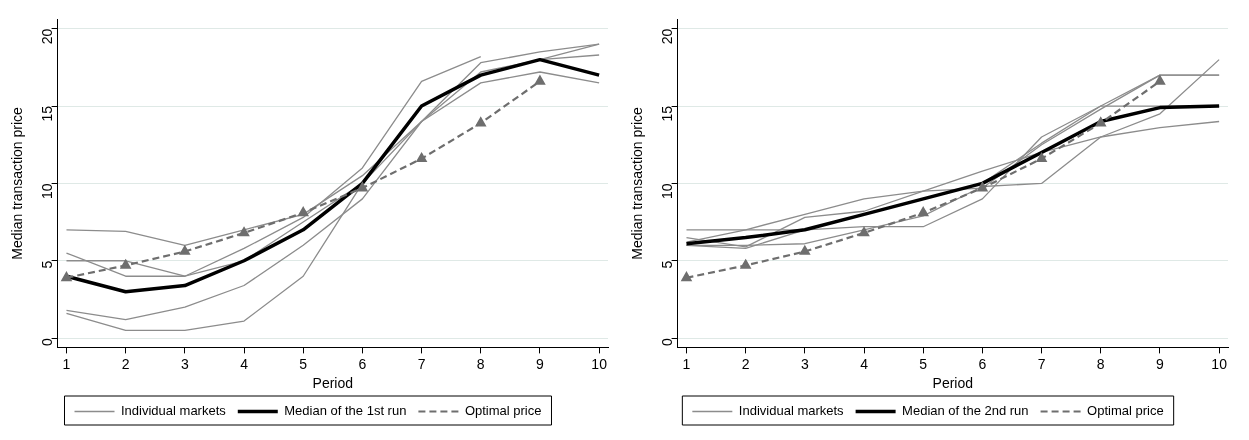 The width and height of the screenshot is (1249, 440). Describe the element at coordinates (345, 411) in the screenshot. I see `legend-label: Median of the 1st run` at that location.